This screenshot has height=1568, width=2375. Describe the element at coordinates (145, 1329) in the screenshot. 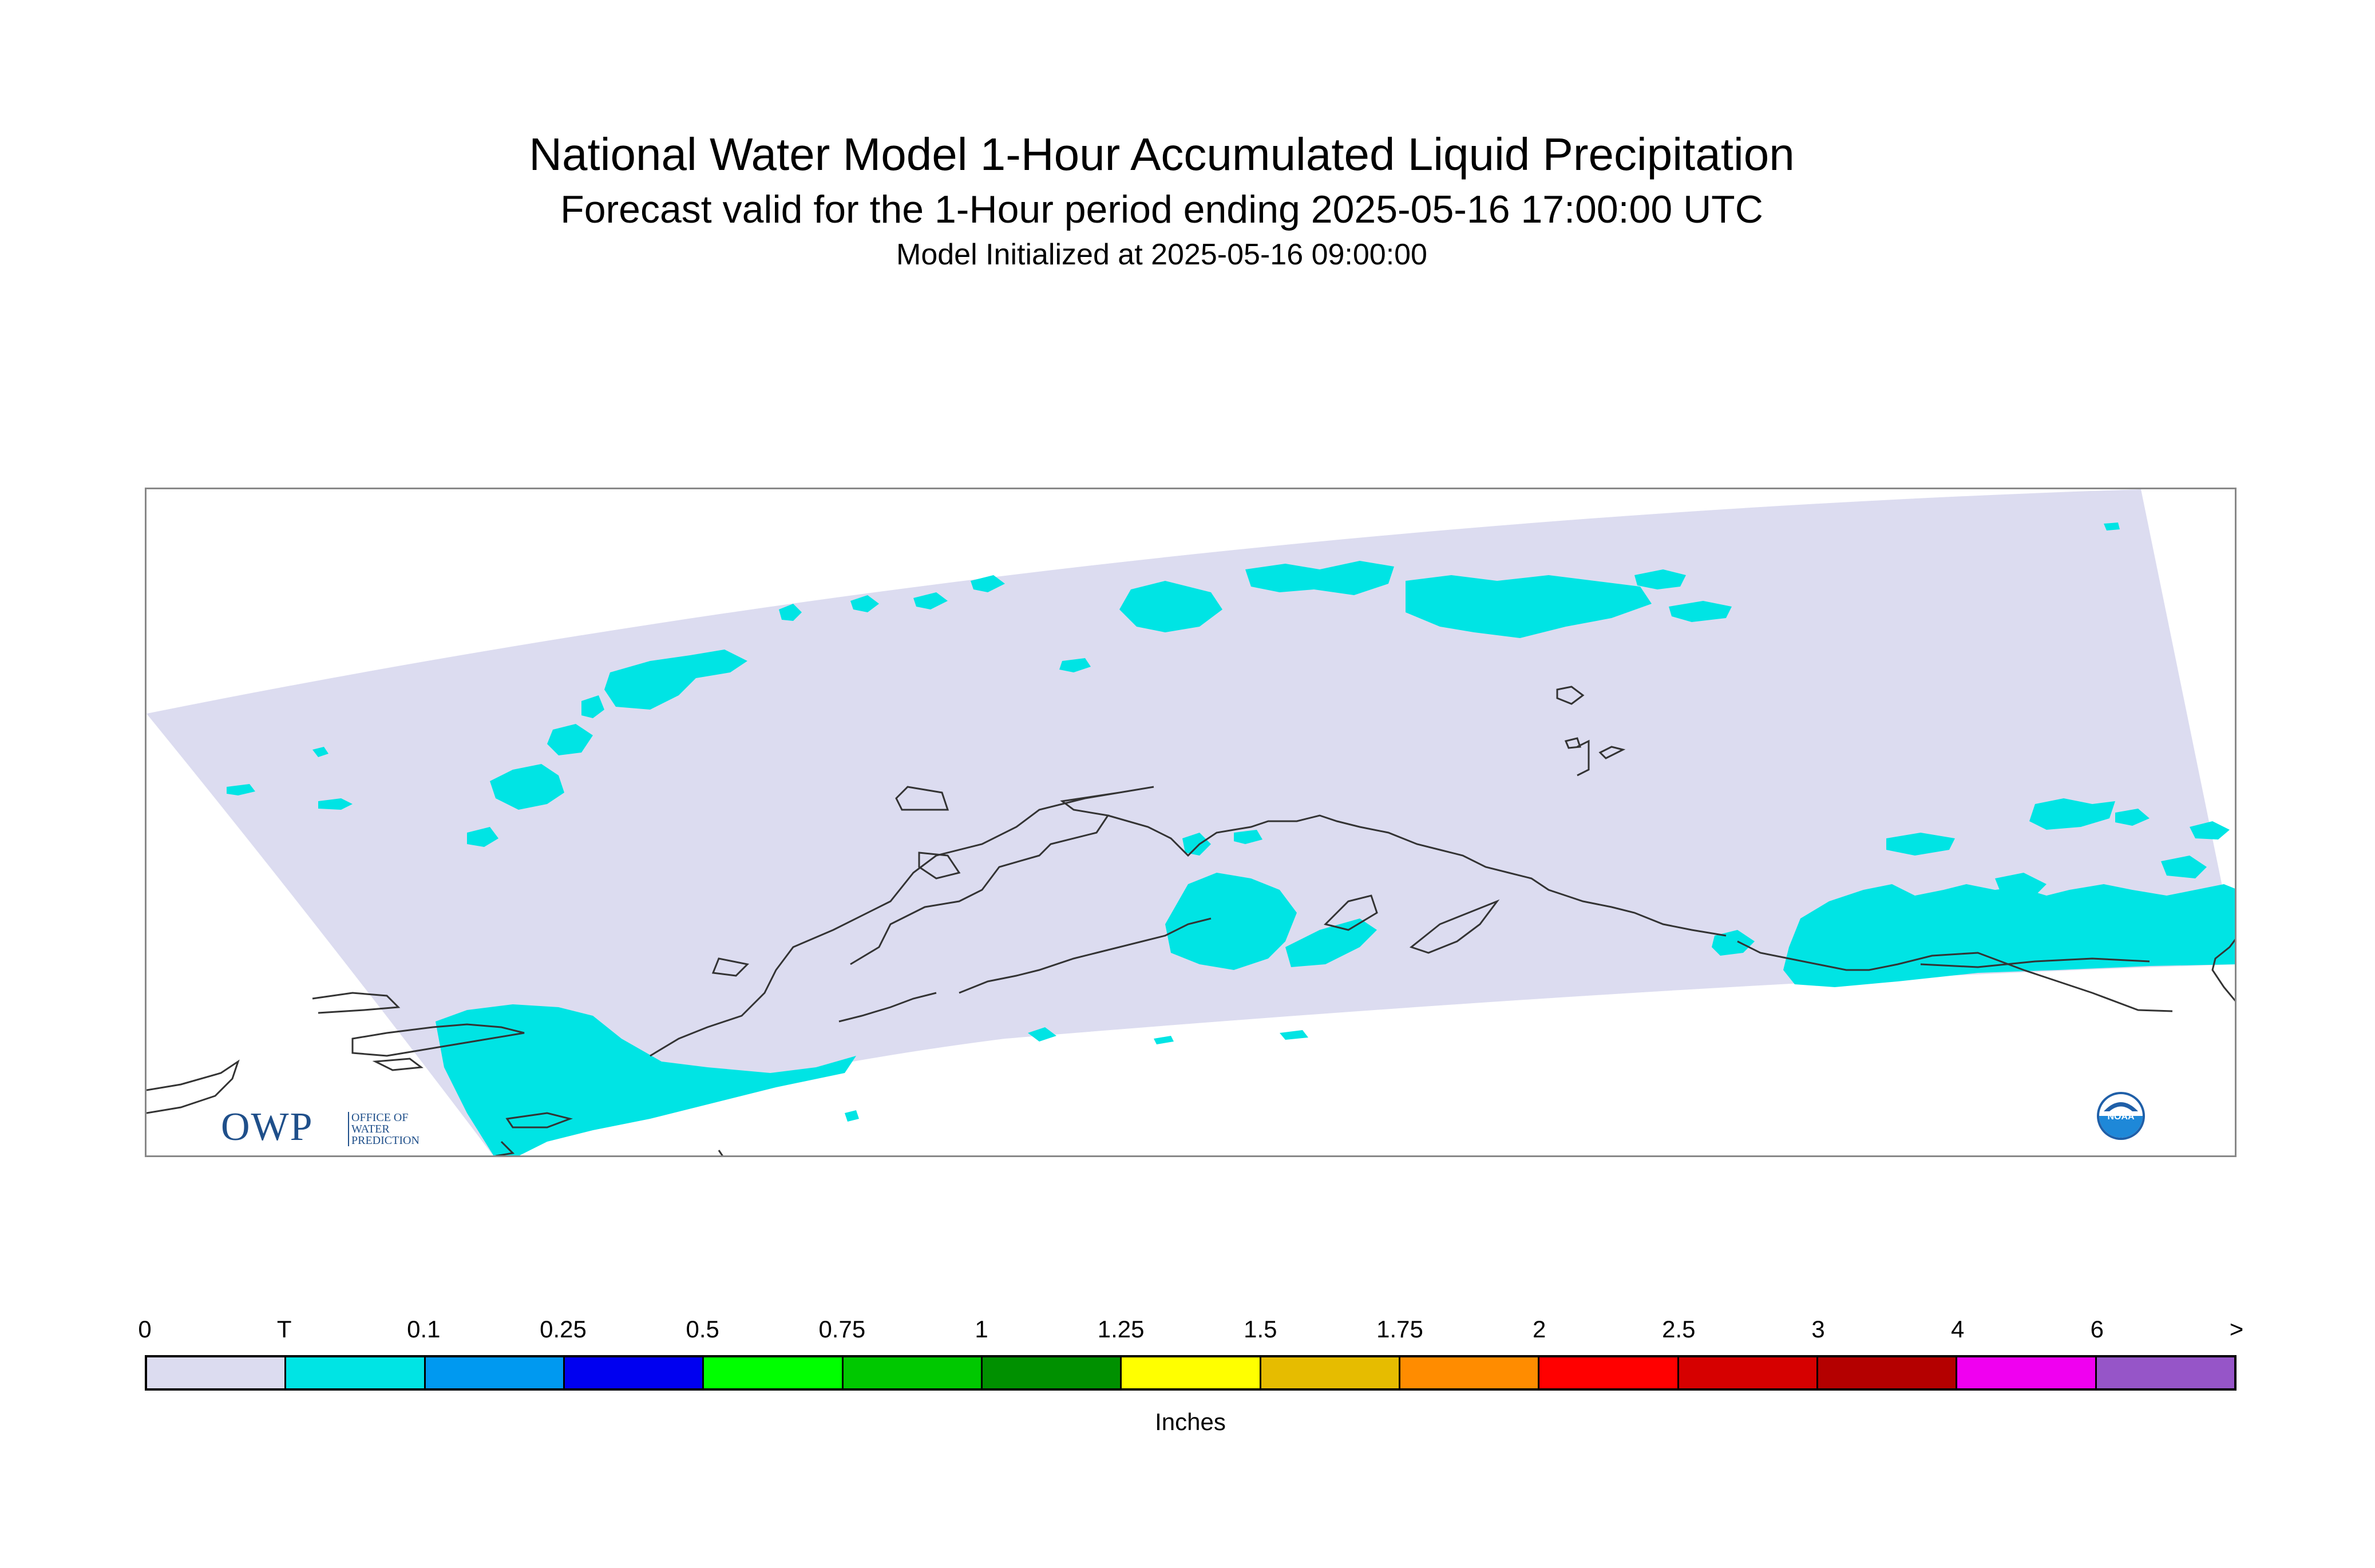

I see `colorbar-label: 0` at that location.